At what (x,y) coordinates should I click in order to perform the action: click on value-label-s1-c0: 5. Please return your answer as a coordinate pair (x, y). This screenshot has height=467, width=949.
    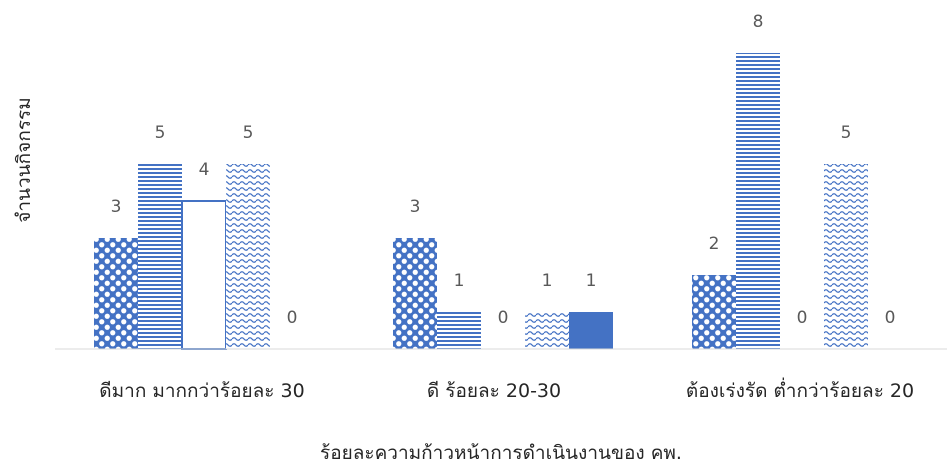
    Looking at the image, I should click on (160, 133).